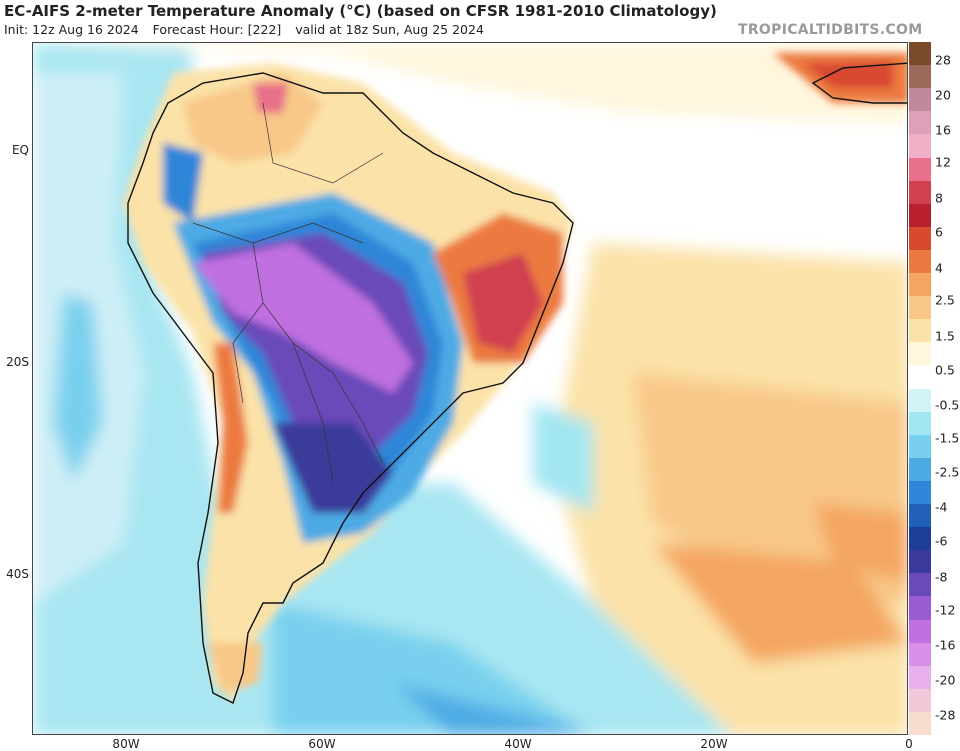  I want to click on colorbar-label: -1.5, so click(947, 438).